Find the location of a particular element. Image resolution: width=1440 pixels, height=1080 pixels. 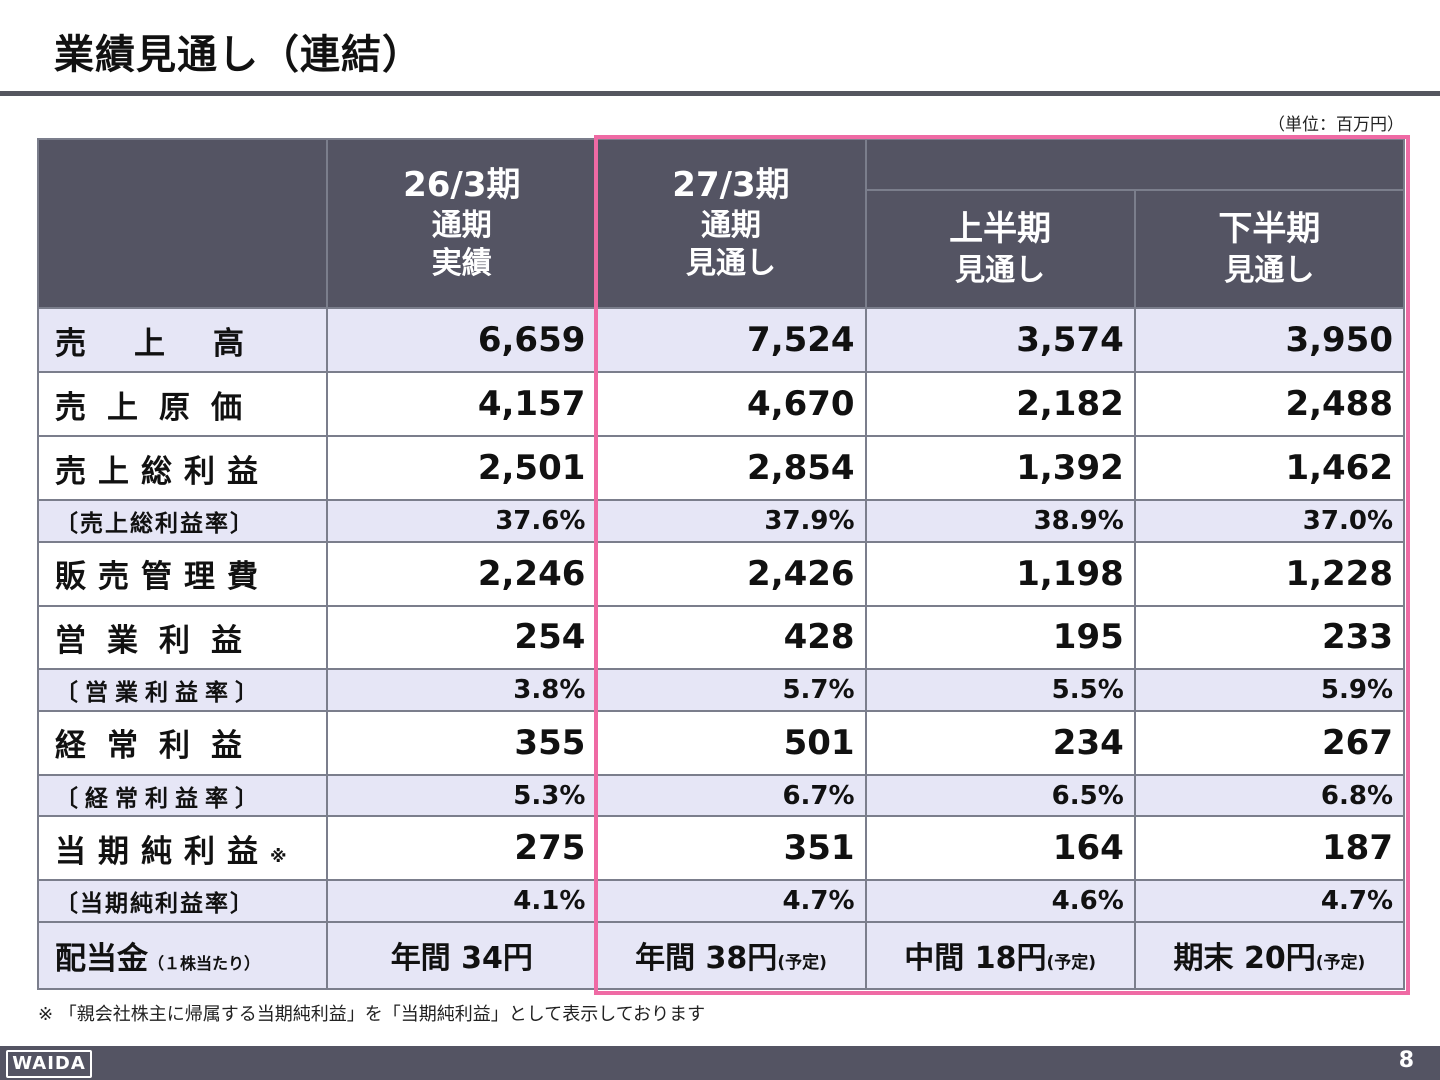

unit-note: （単位：百万円） is located at coordinates (1336, 125).